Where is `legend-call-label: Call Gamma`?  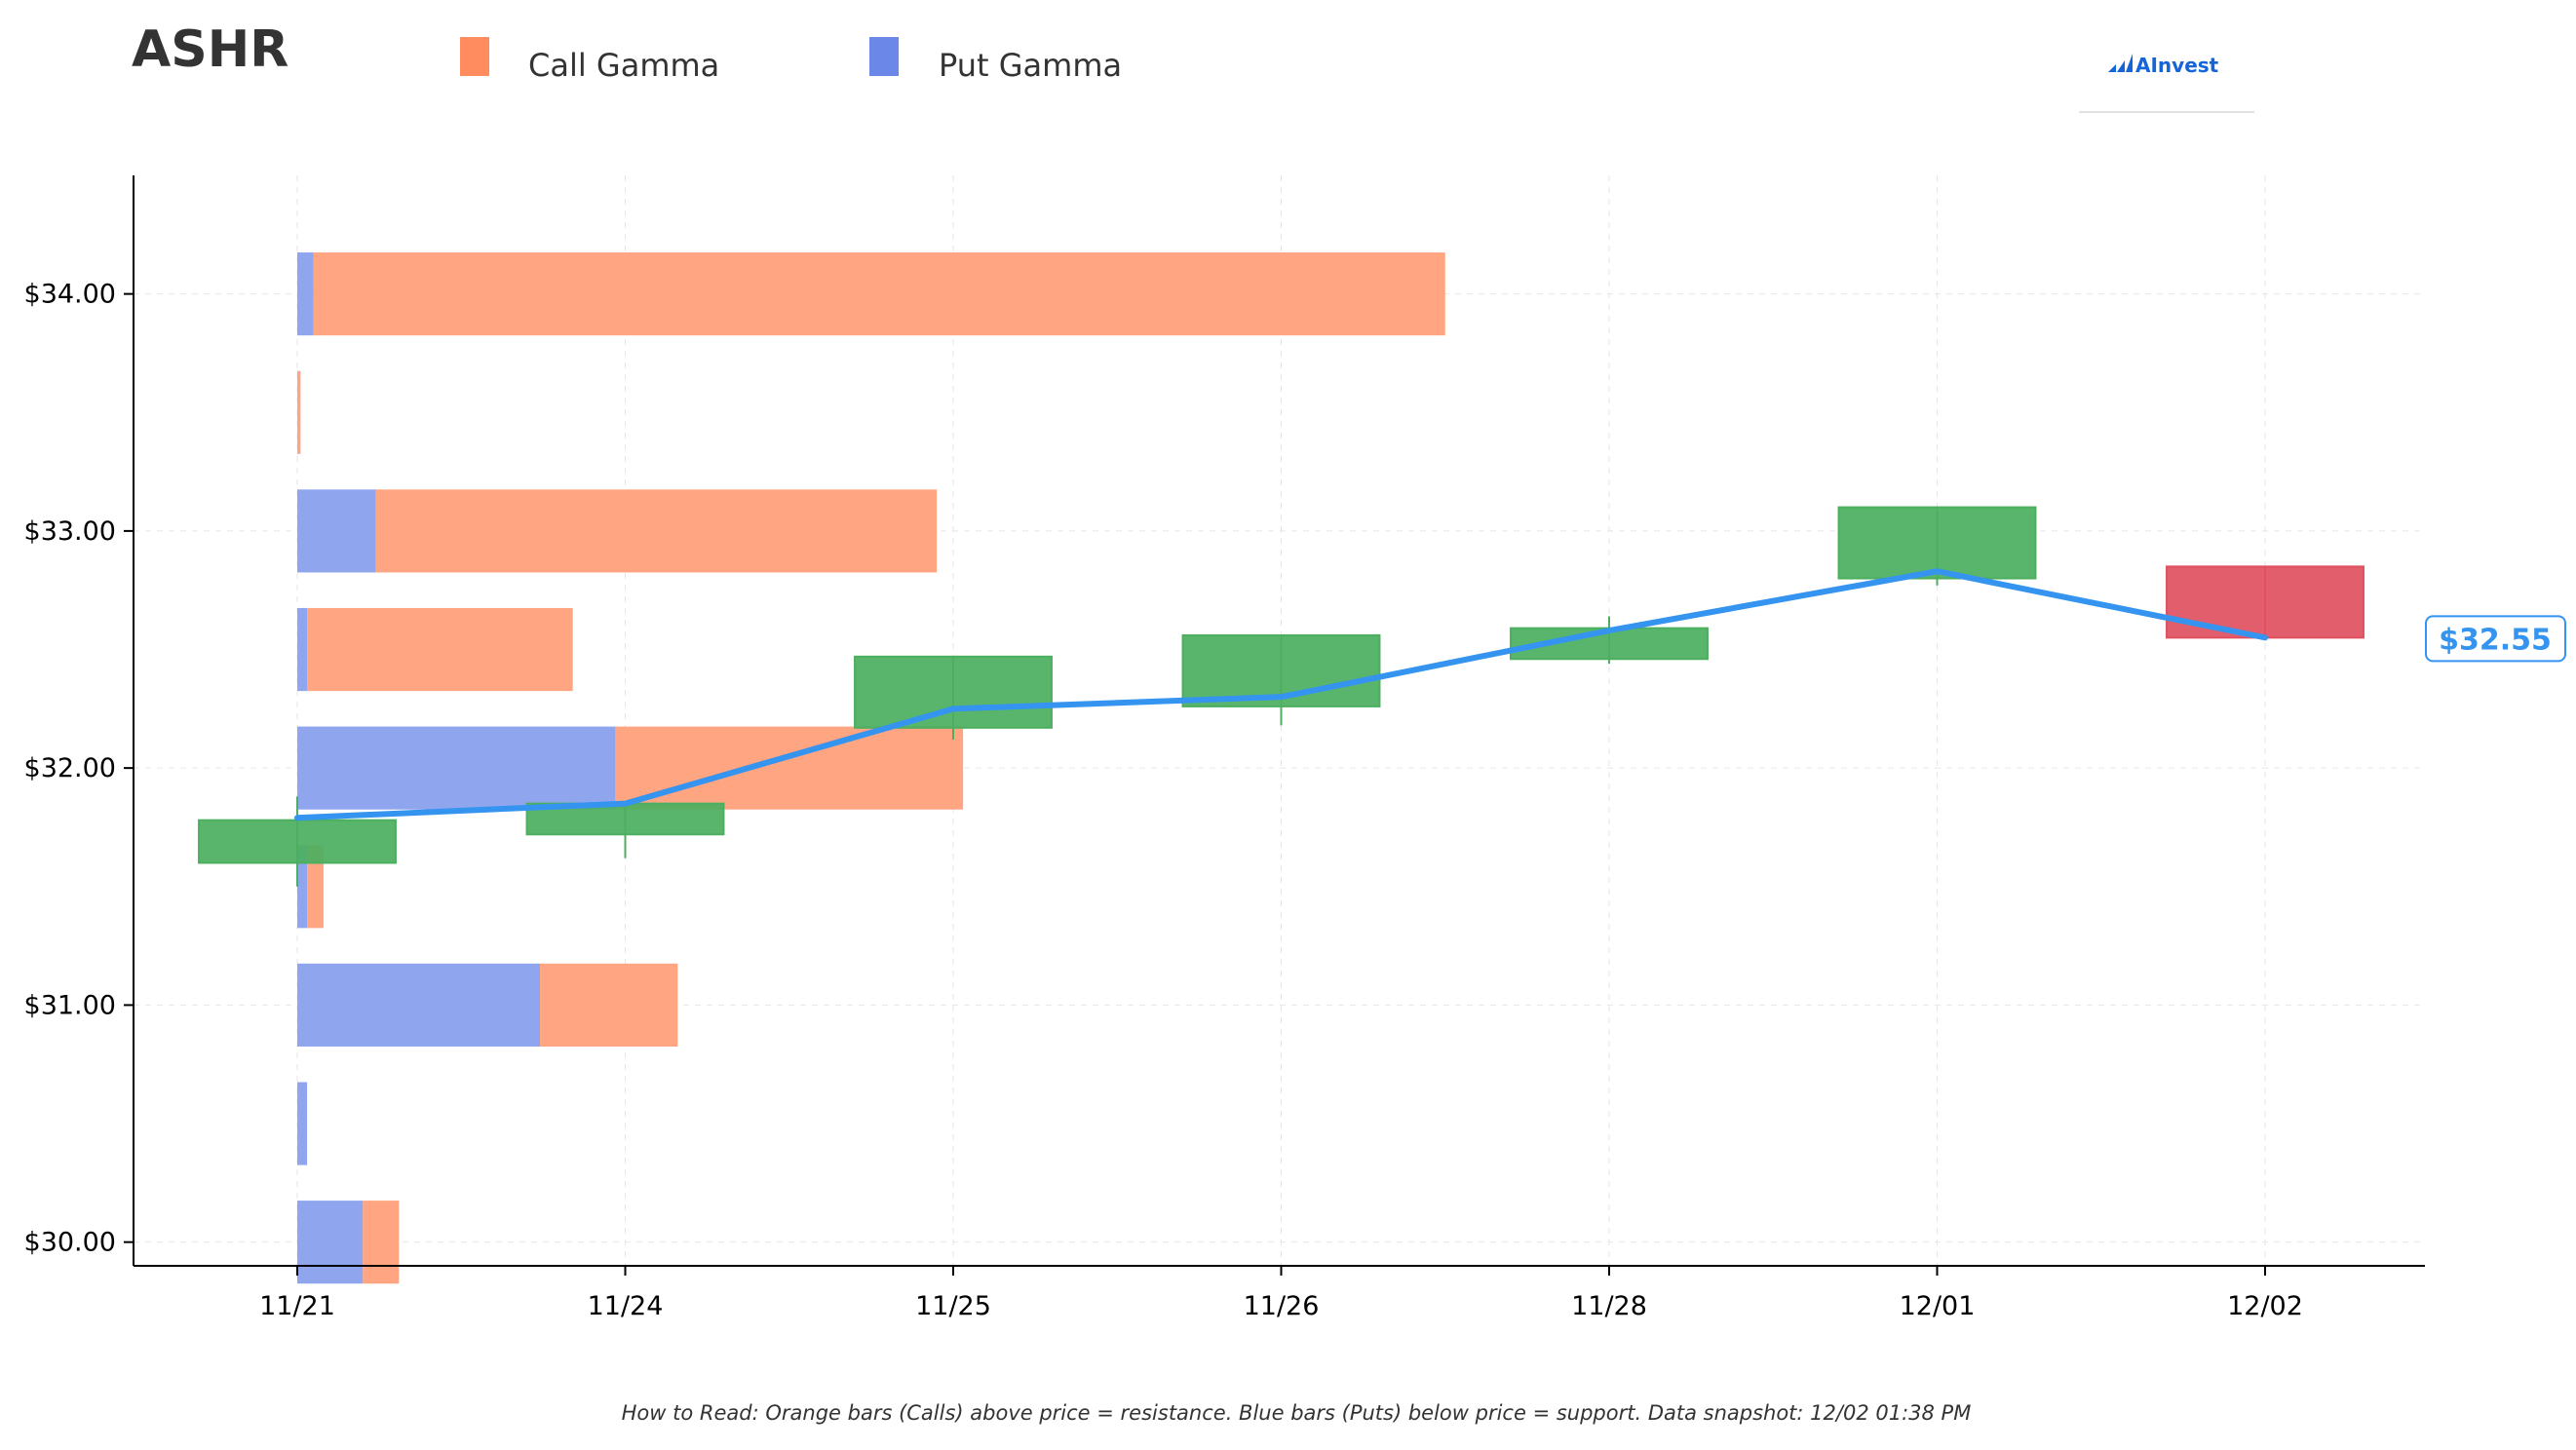
legend-call-label: Call Gamma is located at coordinates (623, 65).